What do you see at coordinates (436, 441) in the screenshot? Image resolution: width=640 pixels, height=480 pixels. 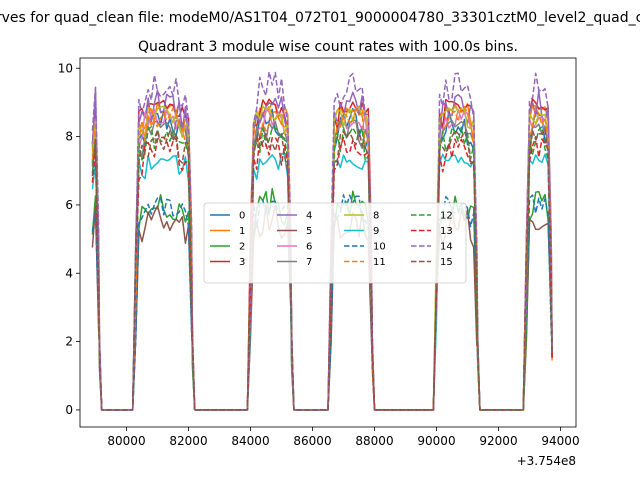 I see `x-tick-label: 90000` at bounding box center [436, 441].